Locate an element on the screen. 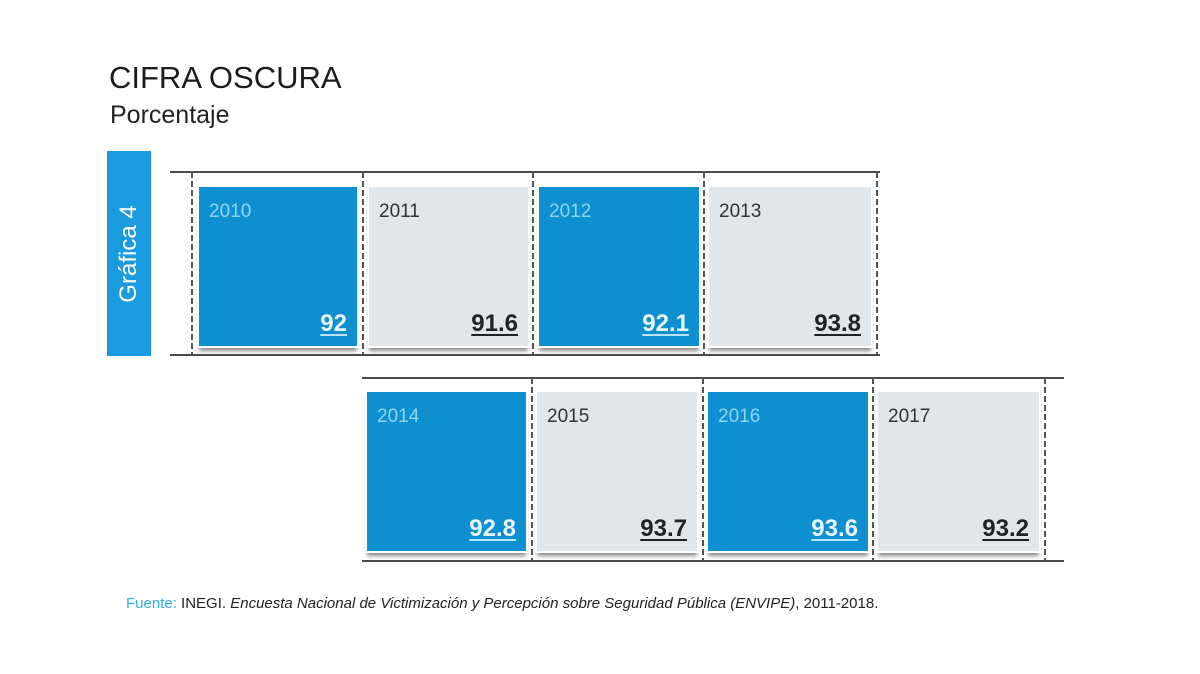 The width and height of the screenshot is (1200, 674). chart-title: CIFRA OSCURA is located at coordinates (225, 77).